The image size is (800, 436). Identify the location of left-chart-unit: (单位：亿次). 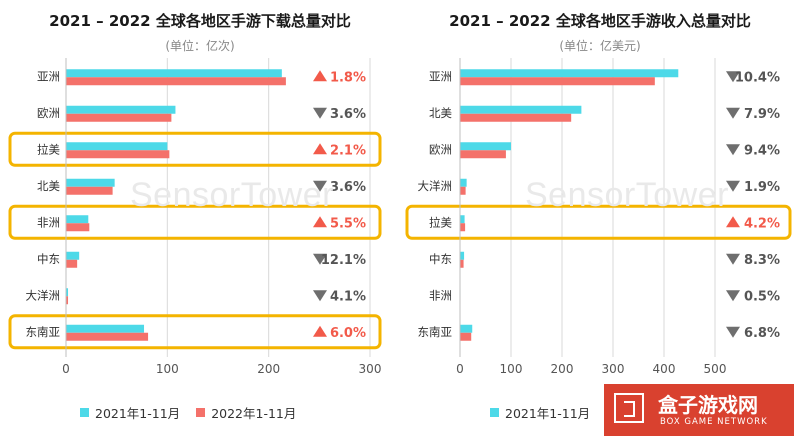
(200, 46).